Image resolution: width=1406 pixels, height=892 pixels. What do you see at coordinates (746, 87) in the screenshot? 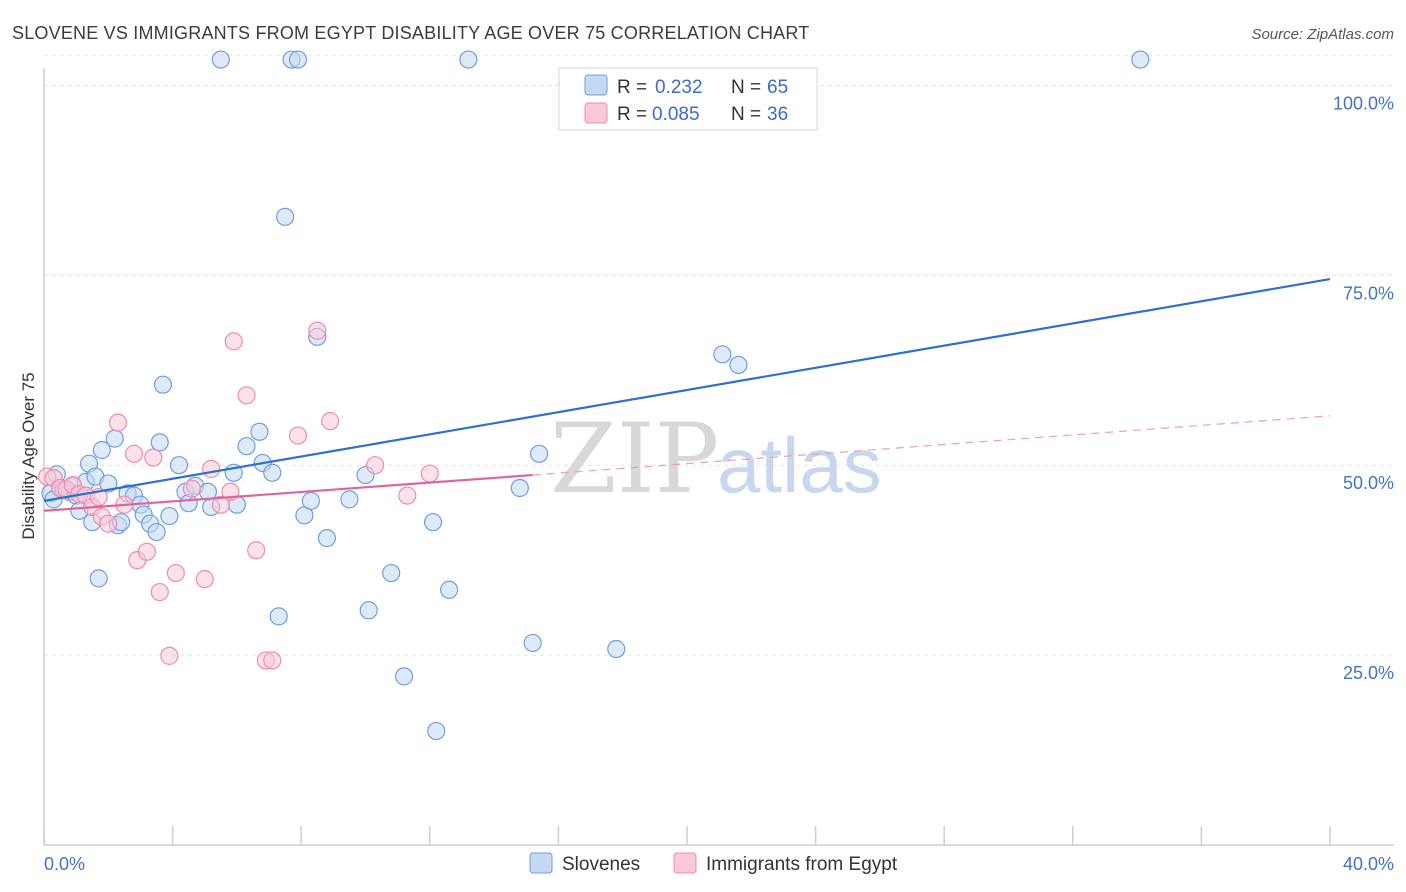
I see `legend-n-label-slovenes: N =` at bounding box center [746, 87].